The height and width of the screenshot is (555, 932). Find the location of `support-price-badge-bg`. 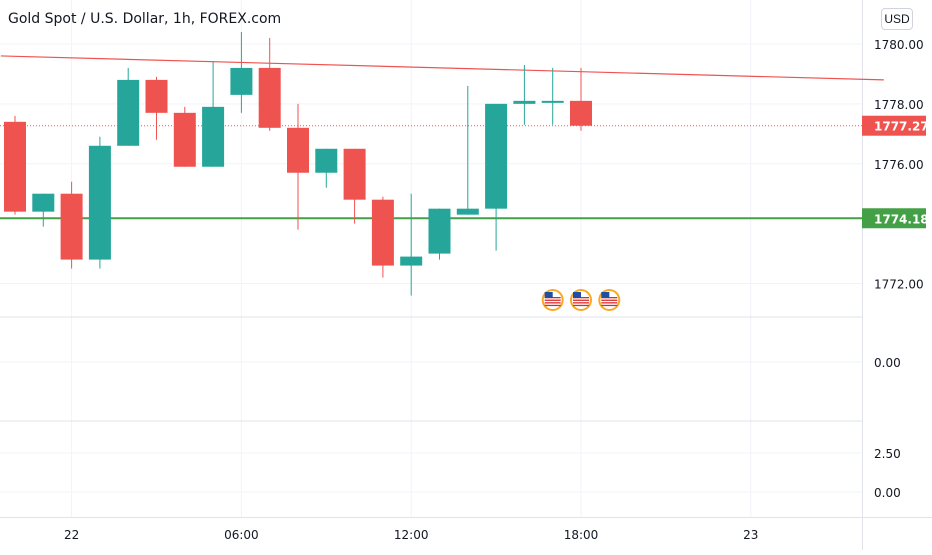

support-price-badge-bg is located at coordinates (894, 218).